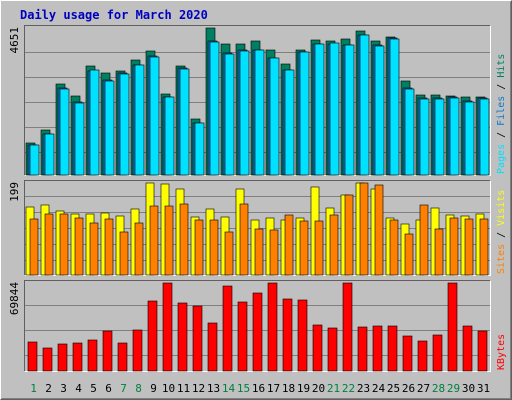 This screenshot has height=400, width=512. Describe the element at coordinates (501, 208) in the screenshot. I see `series-label-part: Visits` at that location.